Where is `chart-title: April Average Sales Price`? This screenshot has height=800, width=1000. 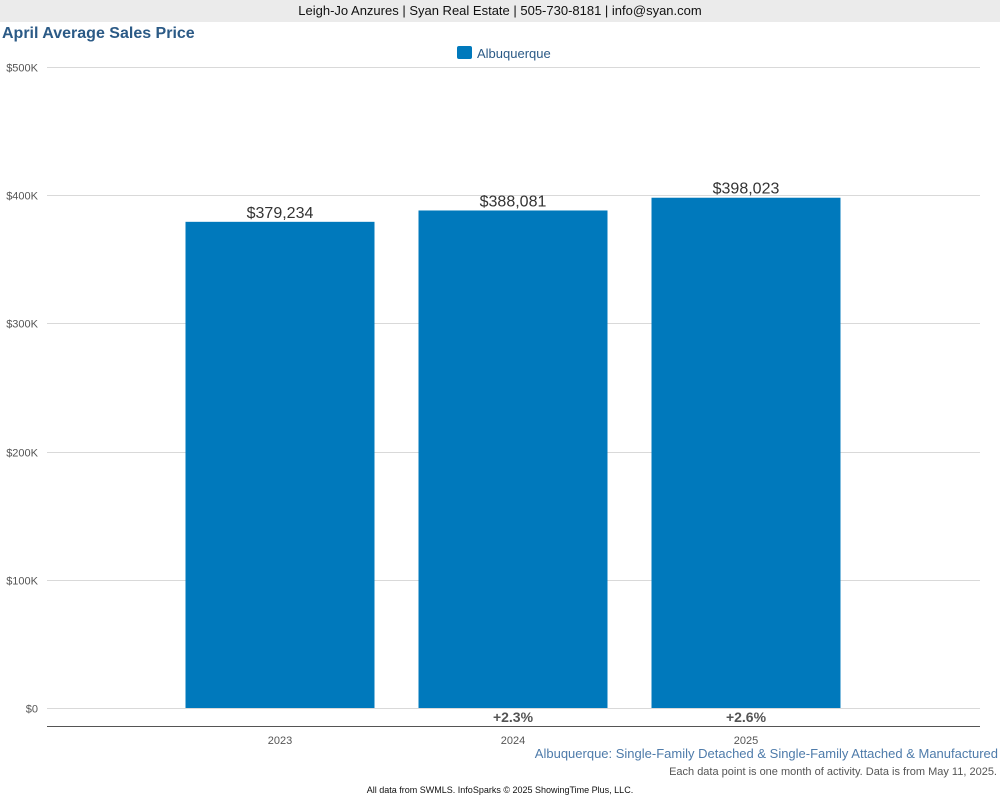 chart-title: April Average Sales Price is located at coordinates (98, 33).